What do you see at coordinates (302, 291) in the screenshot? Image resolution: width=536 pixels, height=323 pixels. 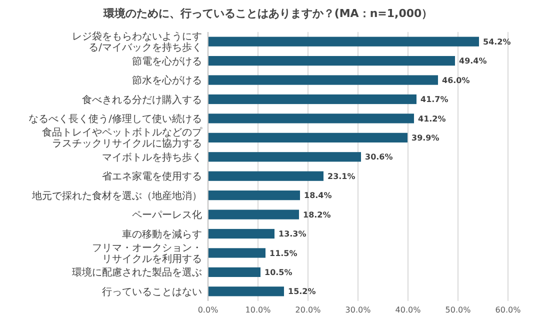 I see `data-label: 15.2%` at bounding box center [302, 291].